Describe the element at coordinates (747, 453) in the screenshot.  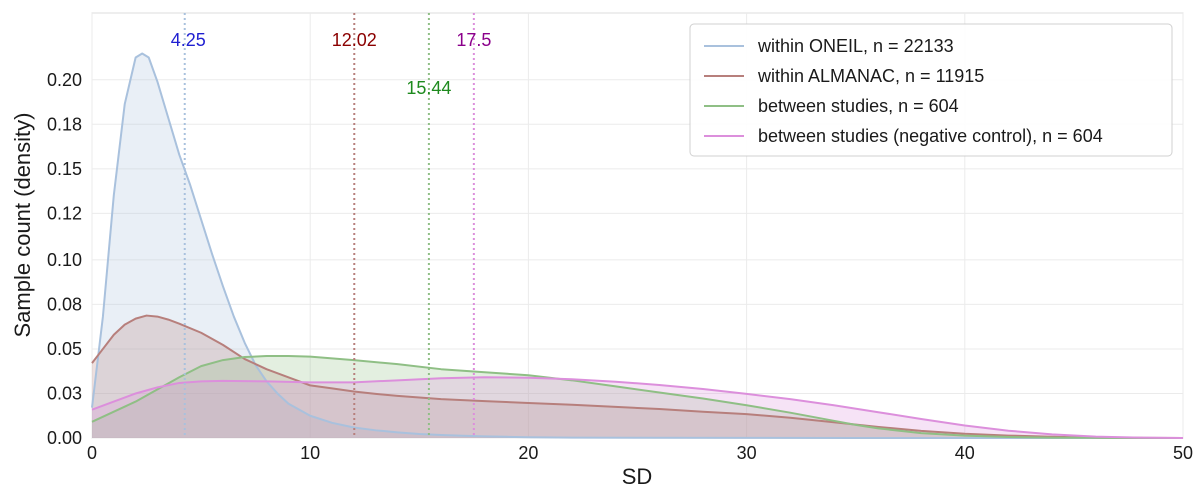
I see `x-tick-label: 30` at that location.